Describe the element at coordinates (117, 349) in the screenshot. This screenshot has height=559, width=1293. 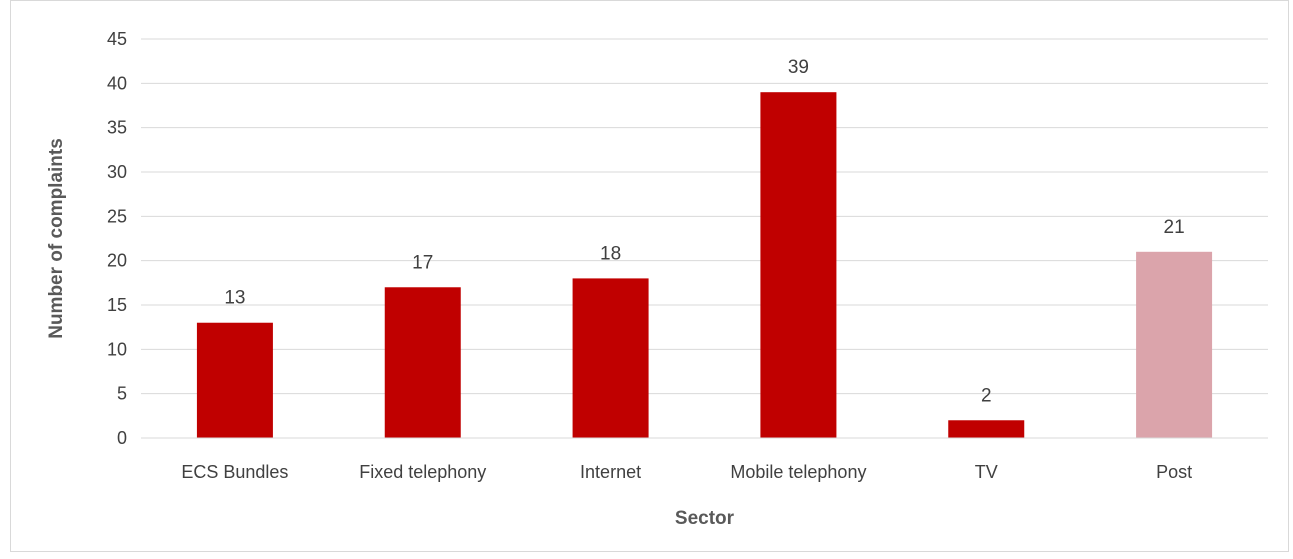
I see `y-tick-label: 10` at that location.